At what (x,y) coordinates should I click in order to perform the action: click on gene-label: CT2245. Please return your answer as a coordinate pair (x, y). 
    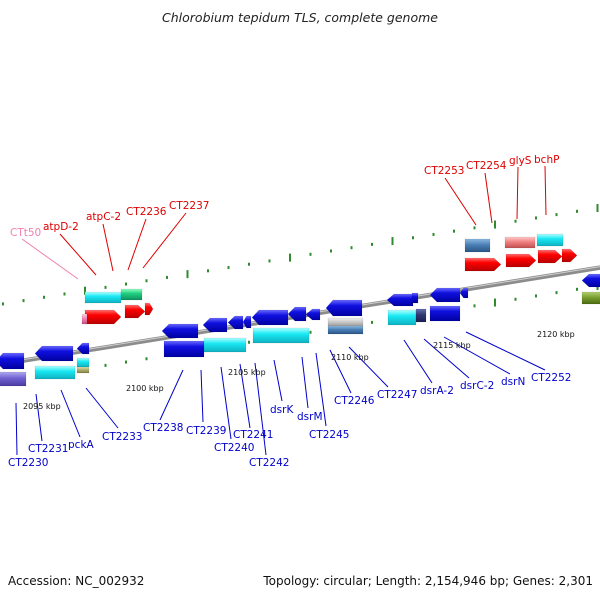
    Looking at the image, I should click on (329, 435).